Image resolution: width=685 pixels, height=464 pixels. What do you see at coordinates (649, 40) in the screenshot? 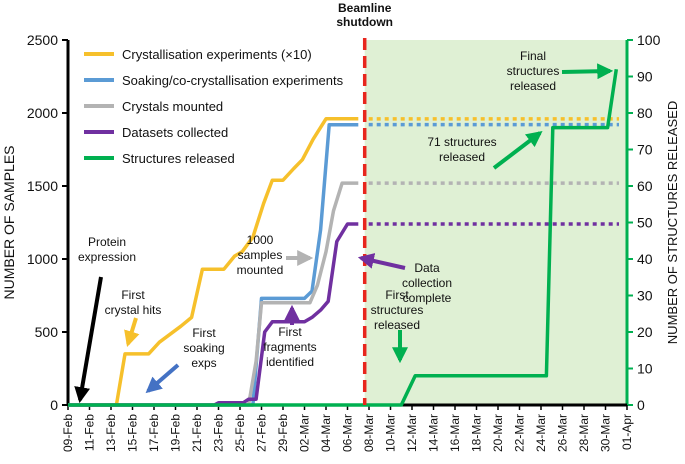
I see `y2-tick-label: 100` at bounding box center [649, 40].